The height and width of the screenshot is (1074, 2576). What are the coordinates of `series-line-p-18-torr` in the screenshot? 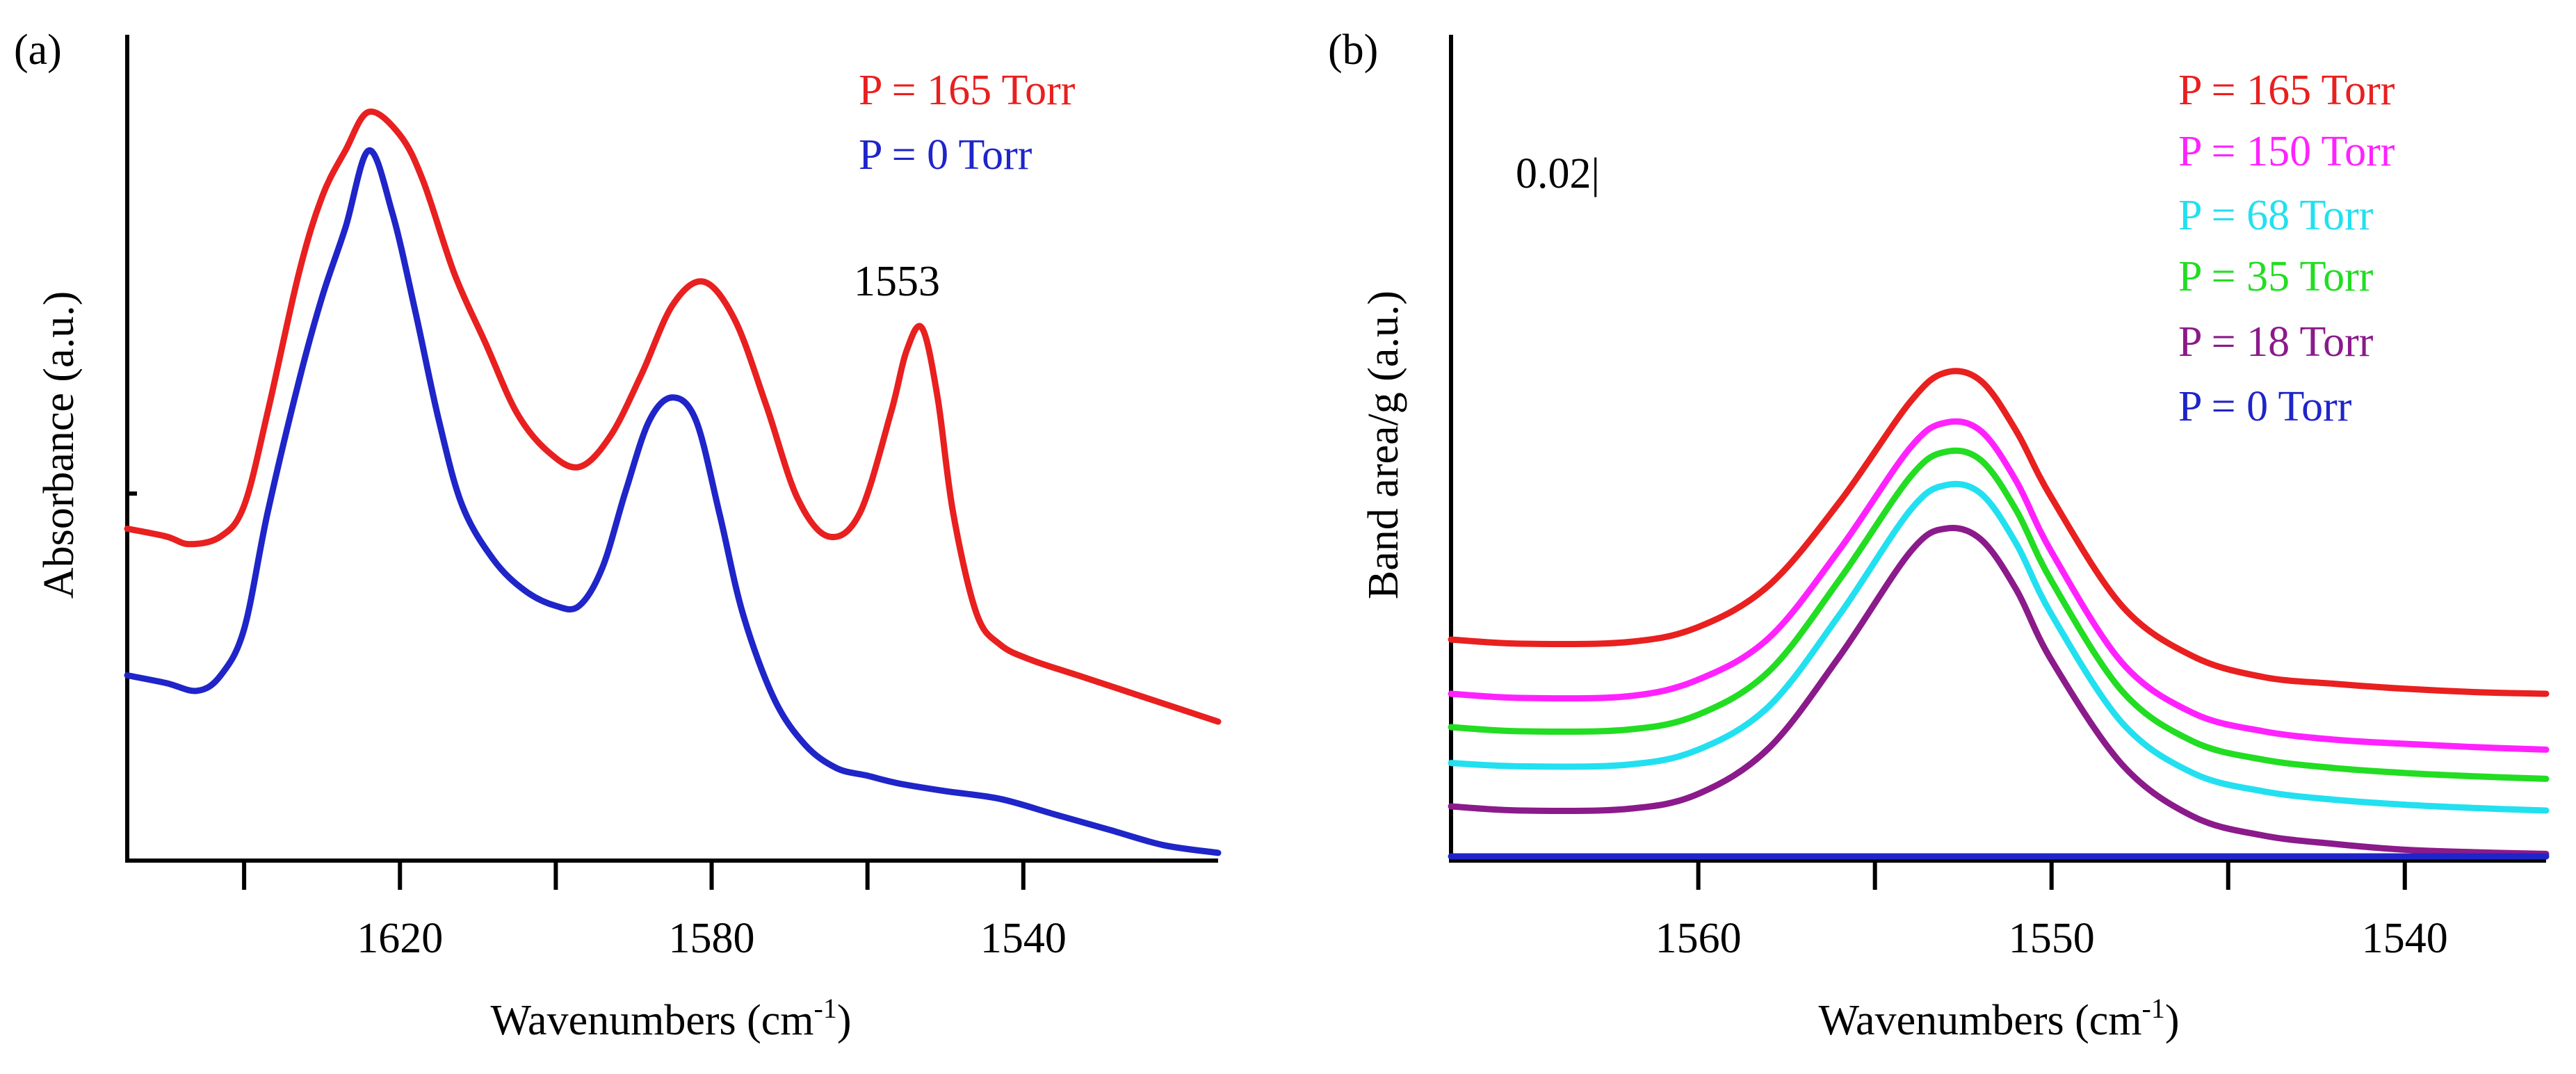 It's located at (1999, 691).